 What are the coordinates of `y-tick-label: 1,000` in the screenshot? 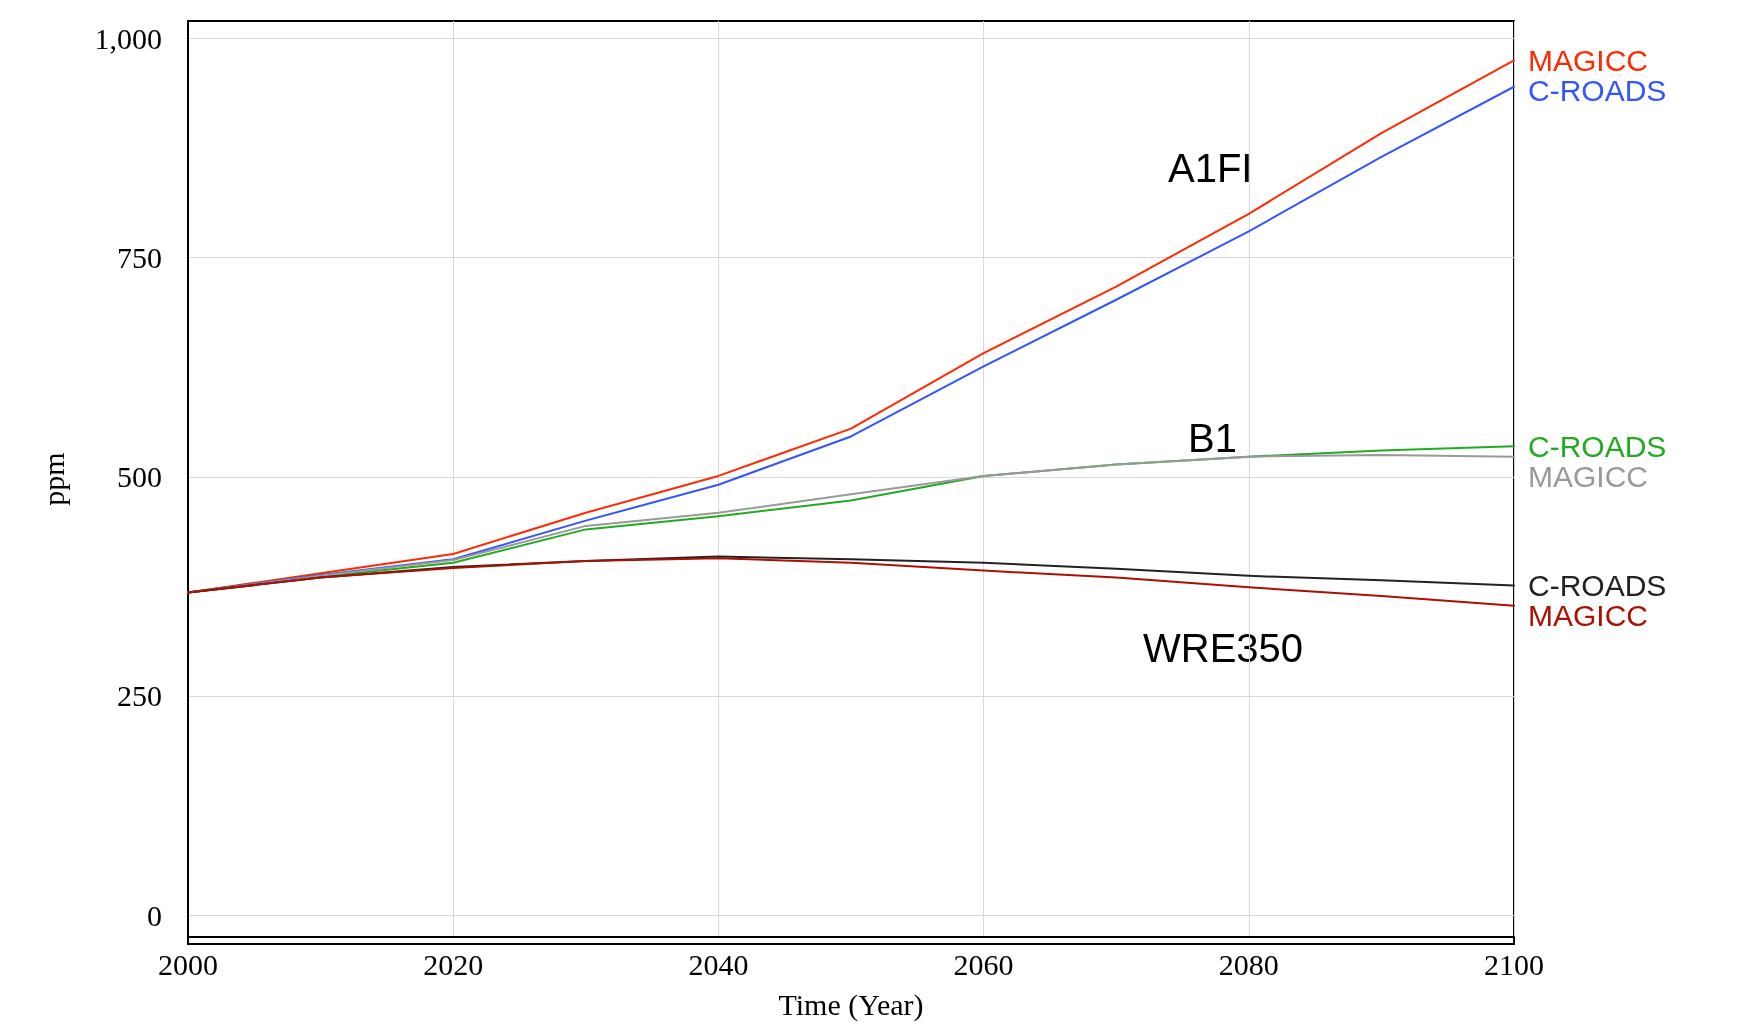 It's located at (128, 39).